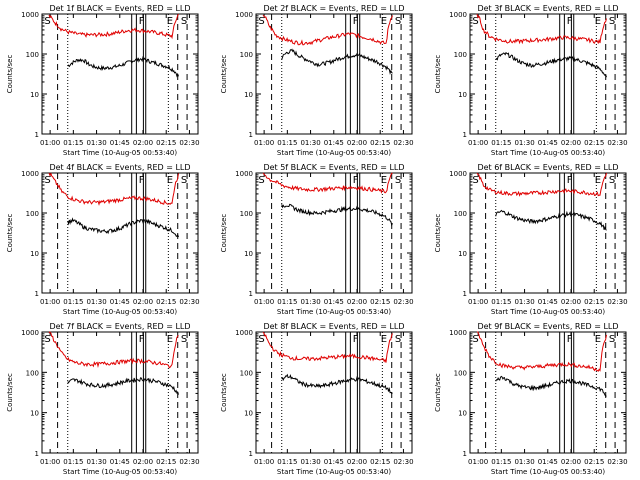  Describe the element at coordinates (119, 8) in the screenshot. I see `panel-title: Det 1f BLACK = Events, RED = LLD` at that location.